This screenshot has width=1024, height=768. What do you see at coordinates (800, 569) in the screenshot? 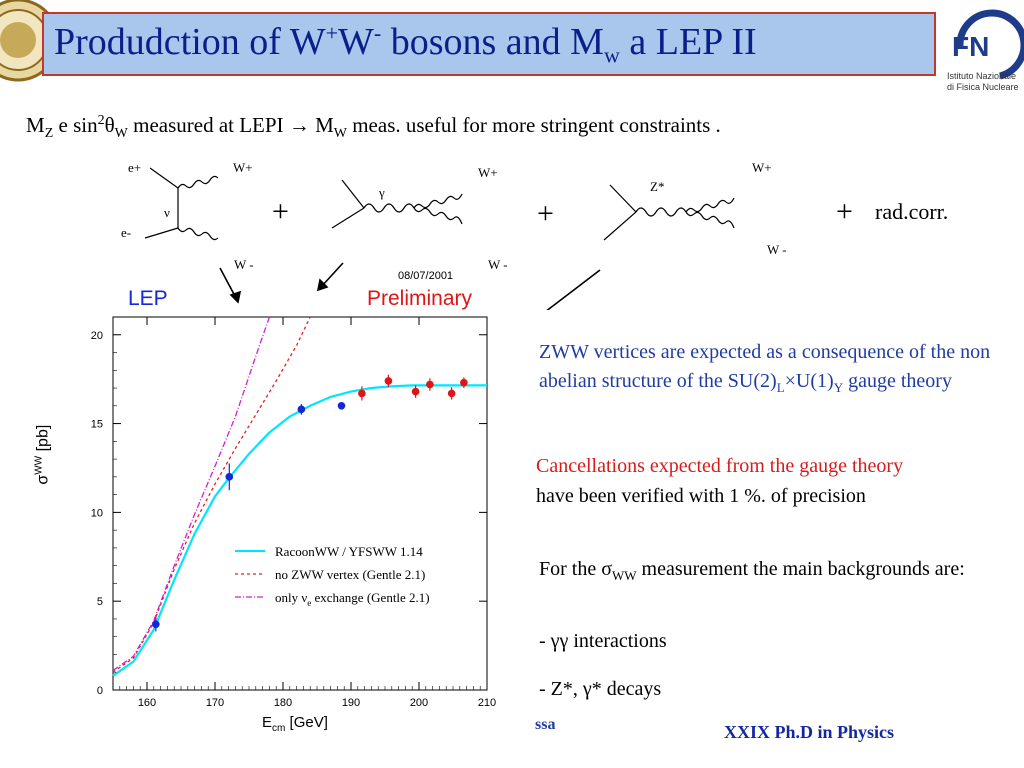
I see `forthe-text-2: measurement the main backgrounds are:` at bounding box center [800, 569].